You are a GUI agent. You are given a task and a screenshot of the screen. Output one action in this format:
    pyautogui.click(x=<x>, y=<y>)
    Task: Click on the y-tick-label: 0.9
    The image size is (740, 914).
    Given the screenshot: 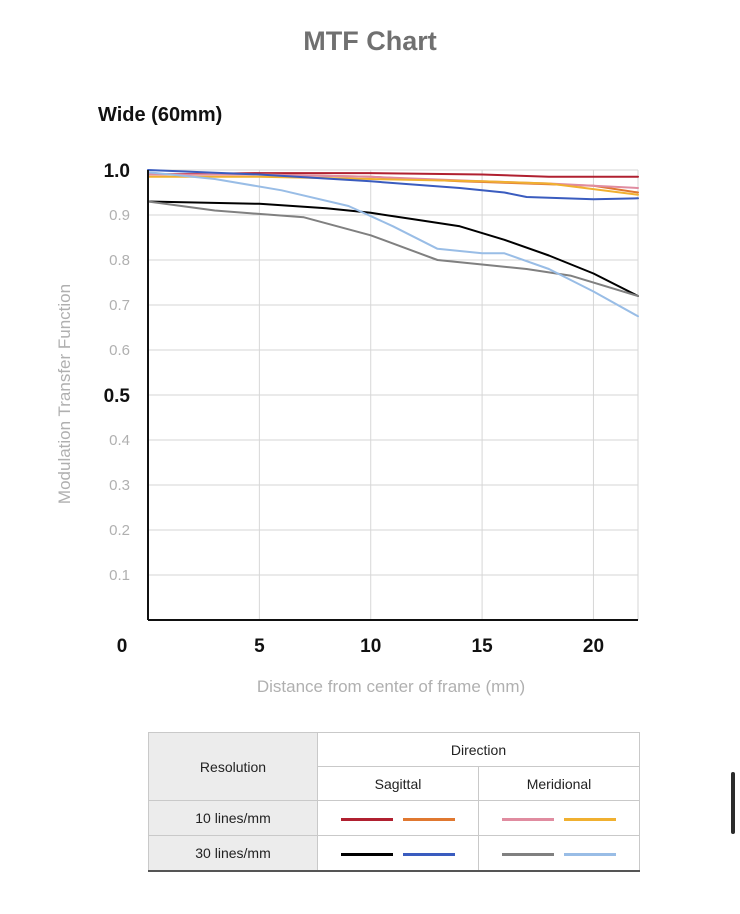 What is the action you would take?
    pyautogui.click(x=119, y=215)
    